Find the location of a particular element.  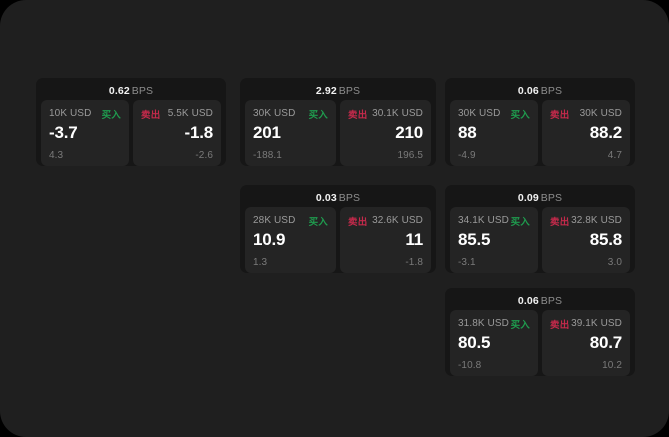

bid-delta: -188.1 is located at coordinates (267, 155).